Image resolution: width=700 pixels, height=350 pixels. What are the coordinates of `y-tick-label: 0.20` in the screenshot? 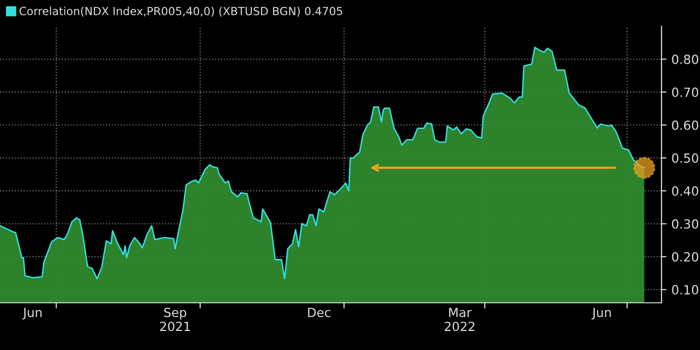 It's located at (685, 257).